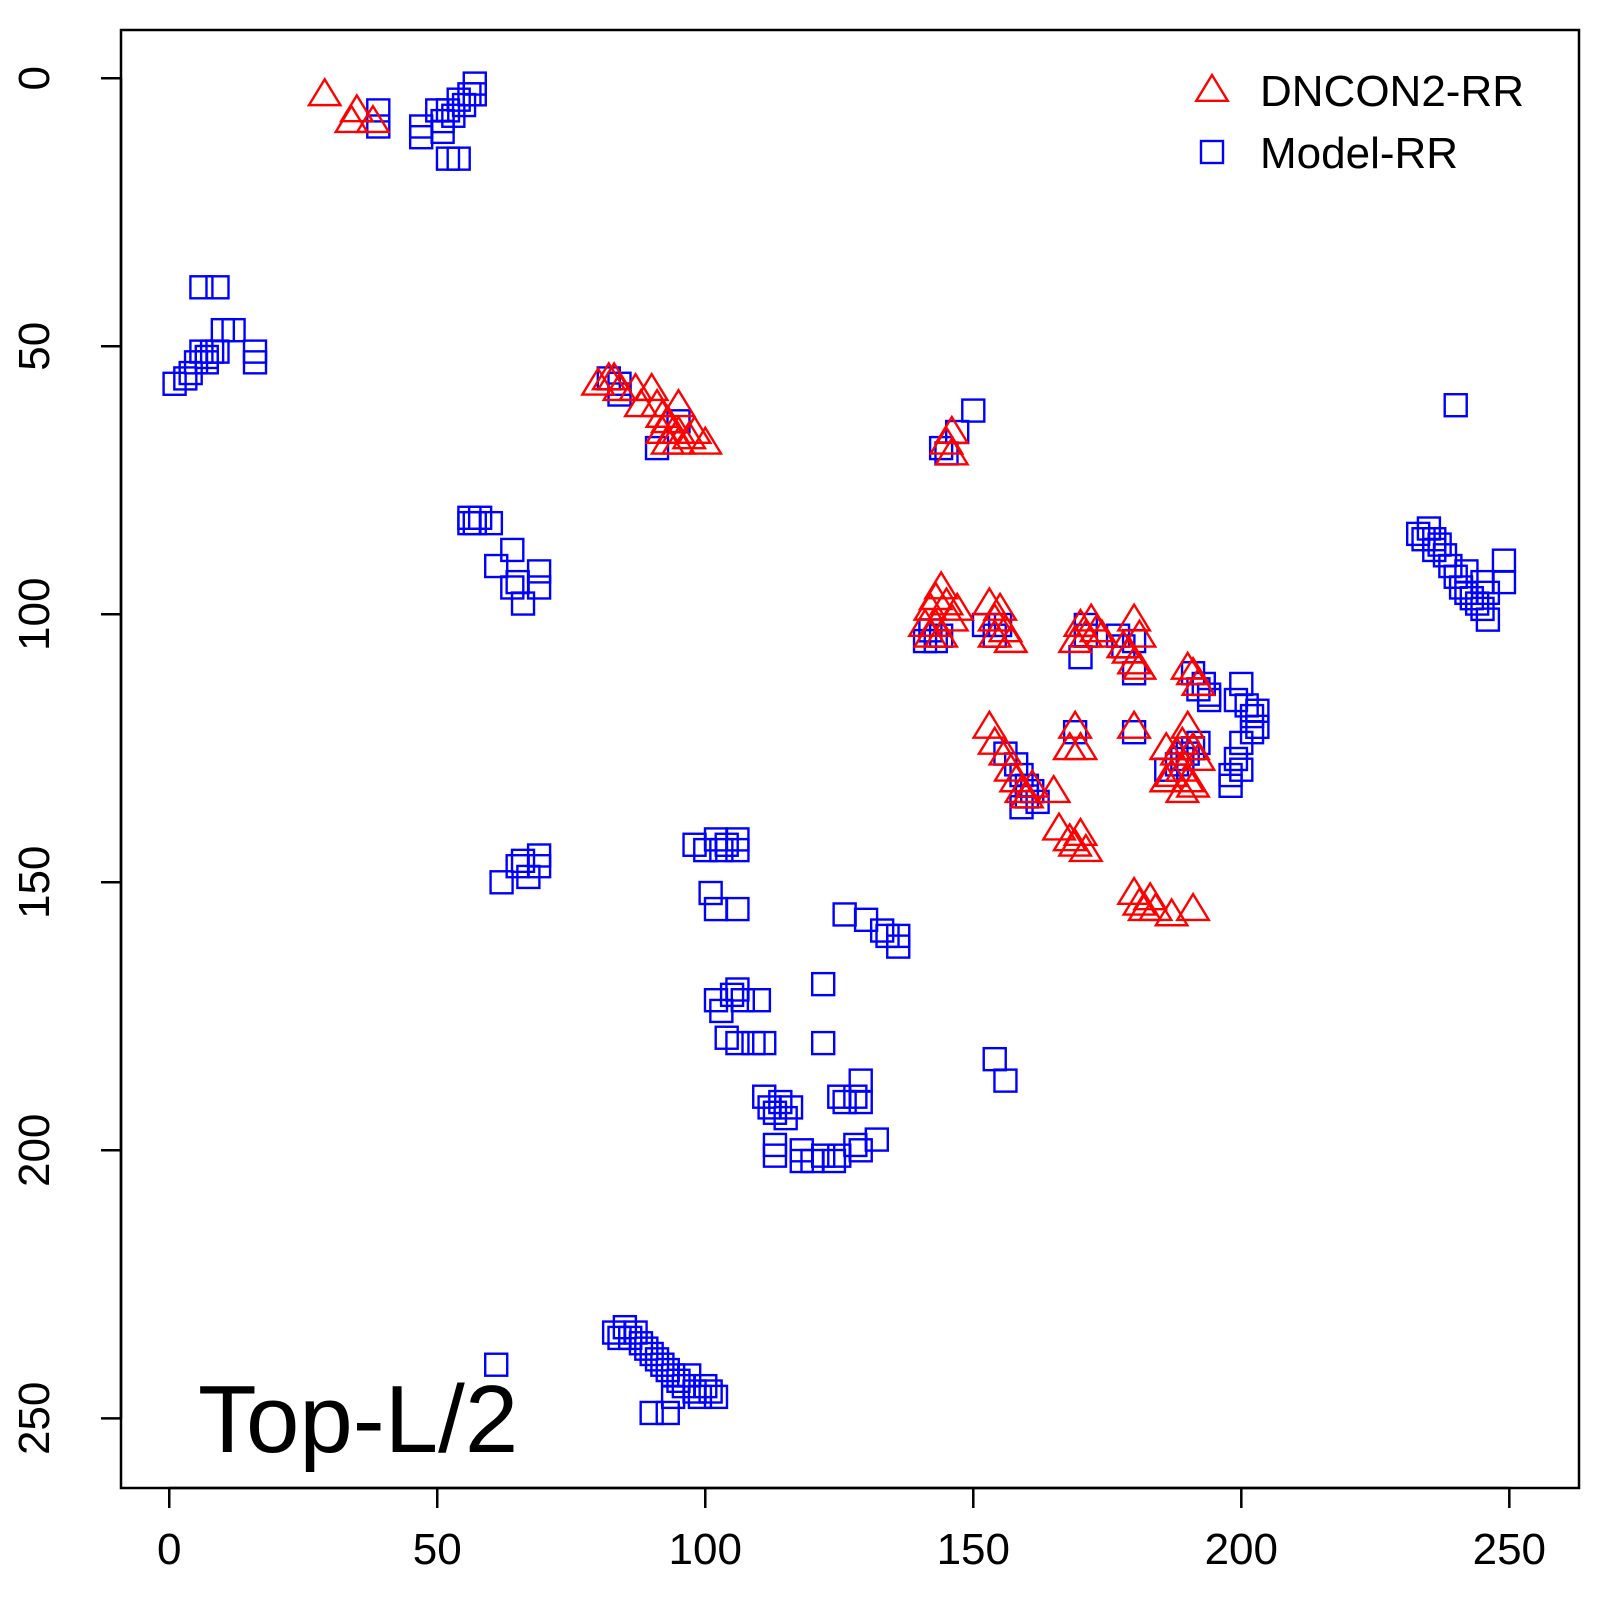 The width and height of the screenshot is (1600, 1600). I want to click on x-tick-label: 50, so click(437, 1549).